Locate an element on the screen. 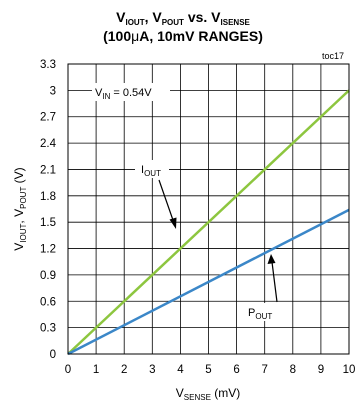 The image size is (358, 411). chart-title-line1: VIOUT, VPOUT vs. VISENSE is located at coordinates (183, 18).